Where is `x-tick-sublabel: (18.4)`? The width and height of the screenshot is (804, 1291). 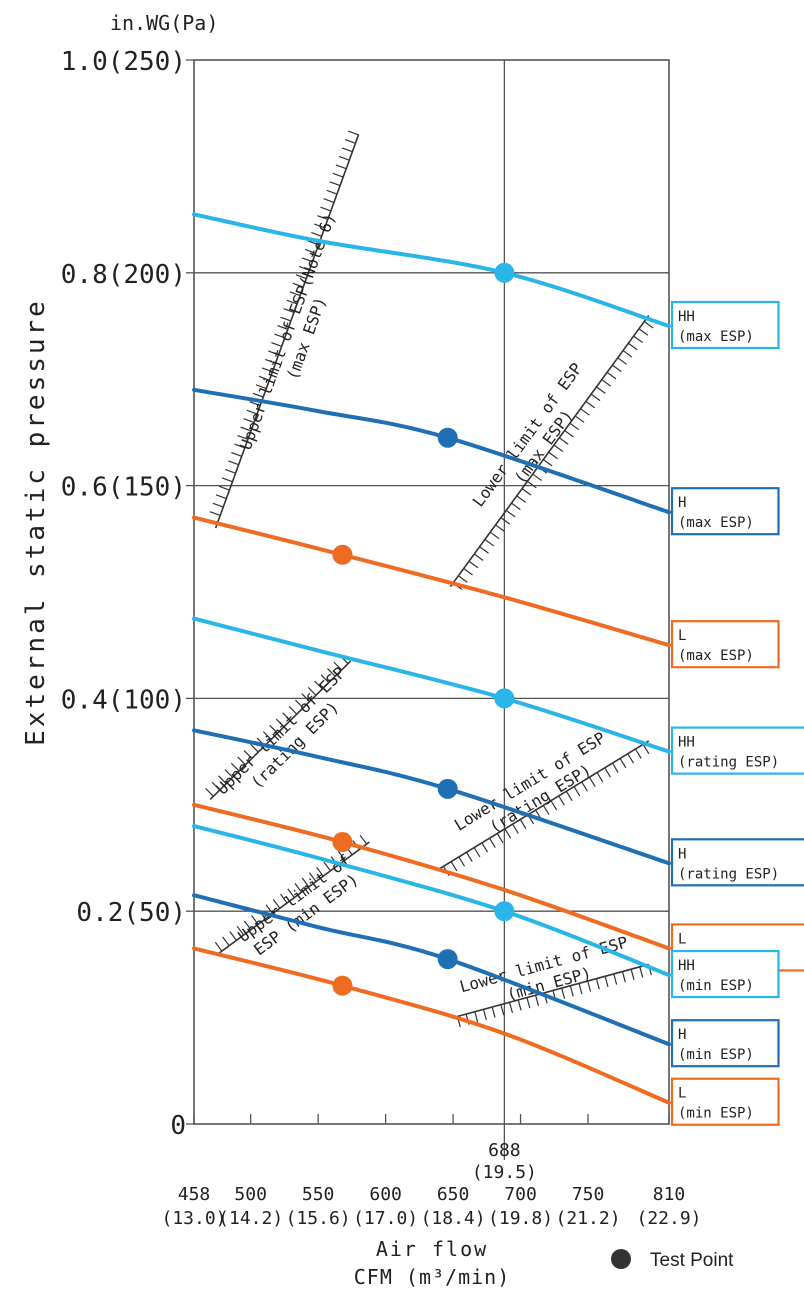 x-tick-sublabel: (18.4) is located at coordinates (453, 1218).